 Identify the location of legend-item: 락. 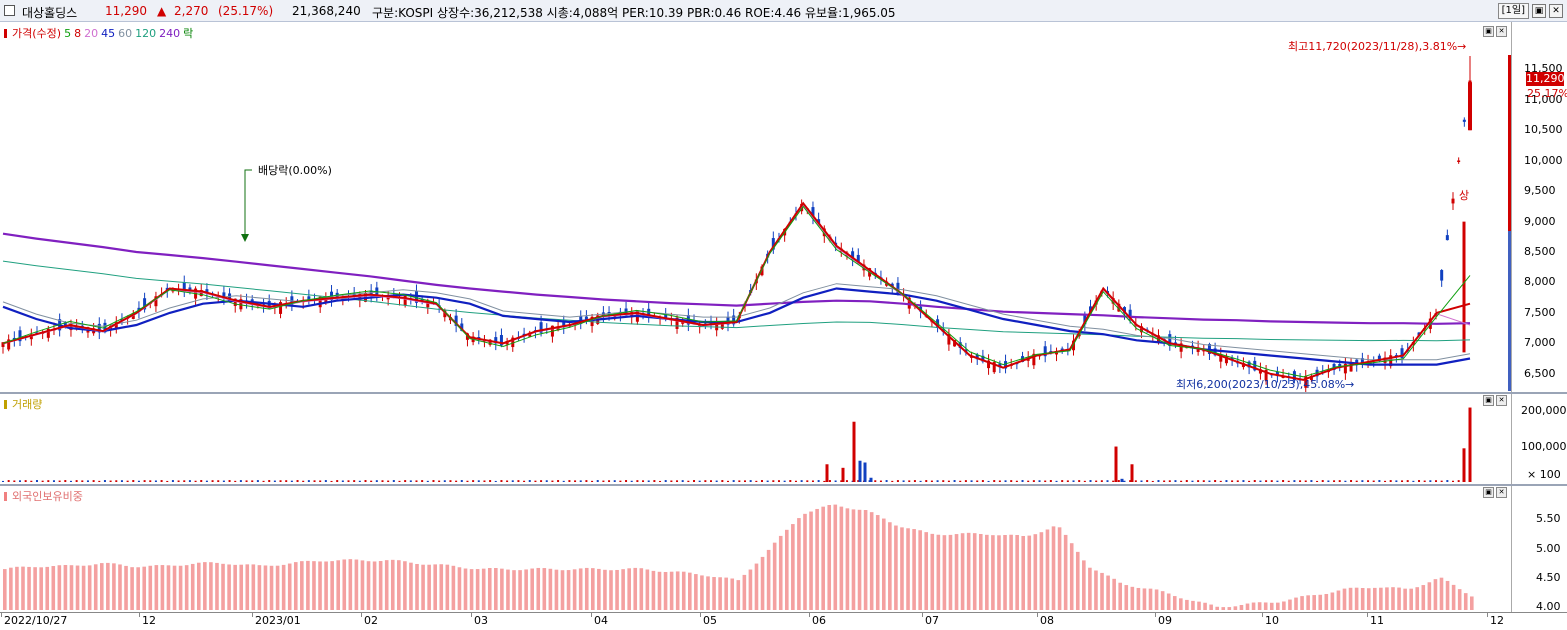
(188, 33).